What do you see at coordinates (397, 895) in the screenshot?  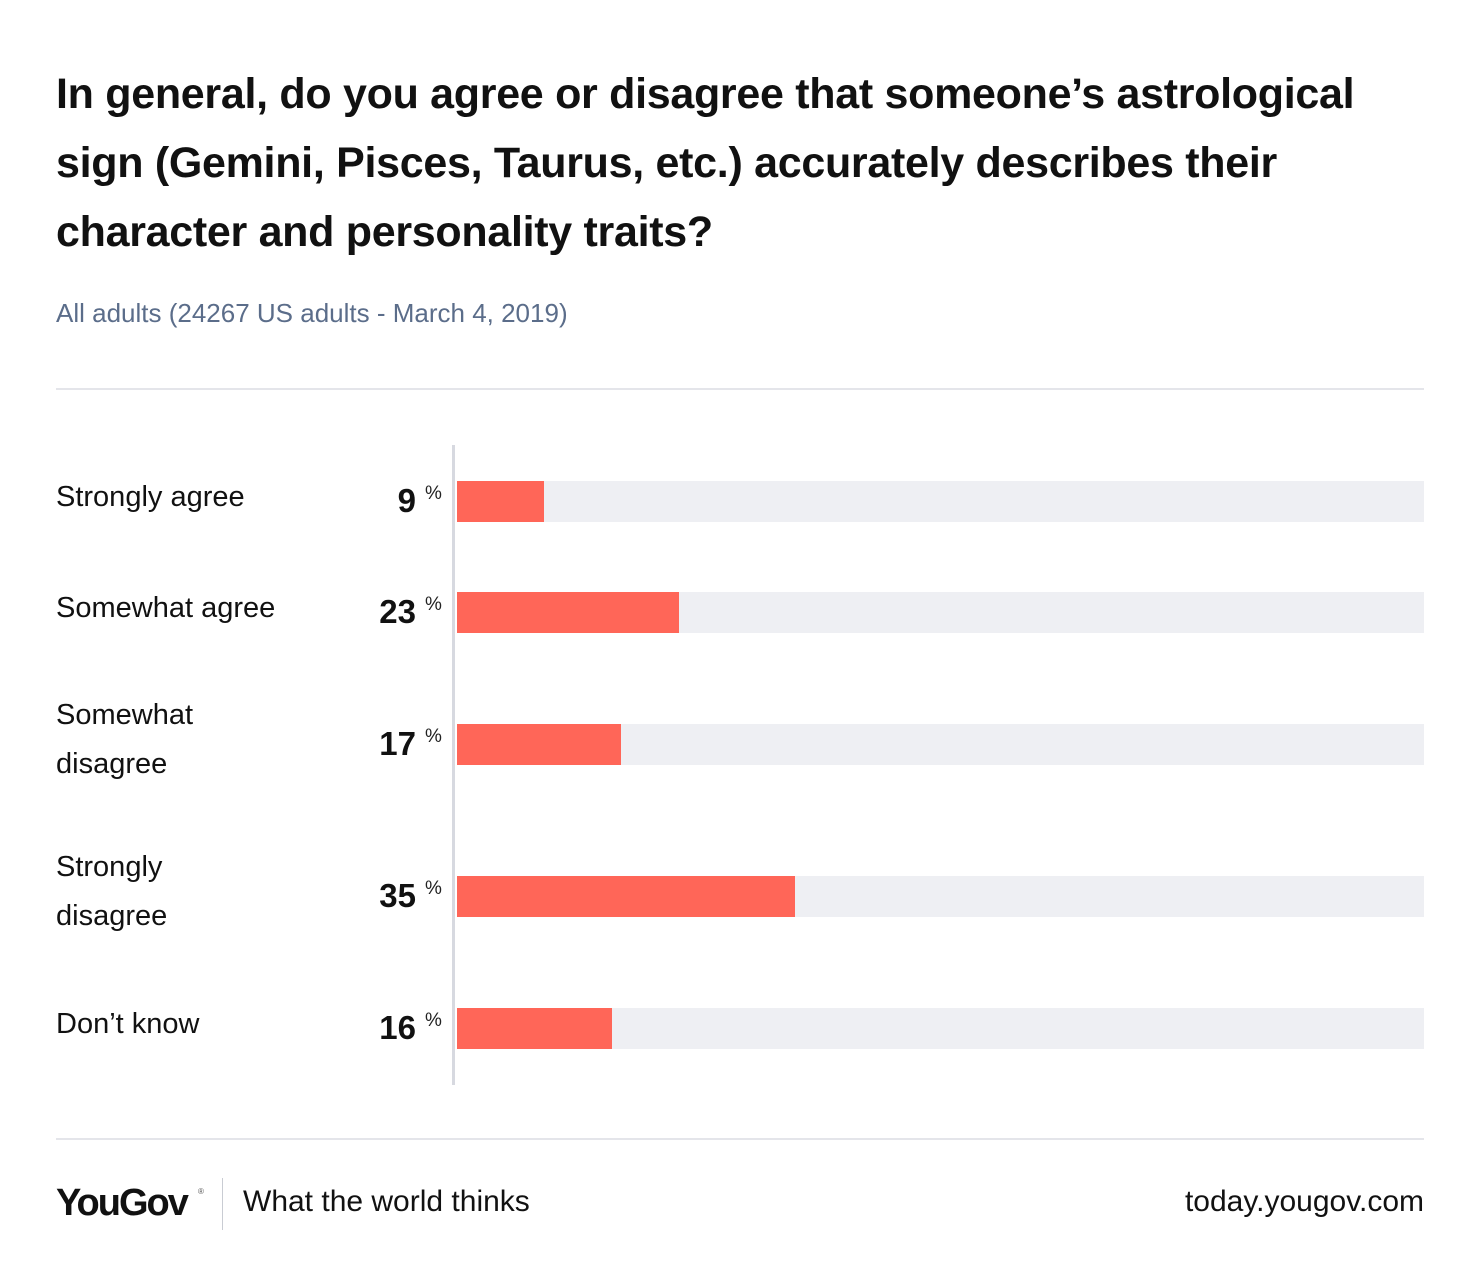 I see `value-label: 35` at bounding box center [397, 895].